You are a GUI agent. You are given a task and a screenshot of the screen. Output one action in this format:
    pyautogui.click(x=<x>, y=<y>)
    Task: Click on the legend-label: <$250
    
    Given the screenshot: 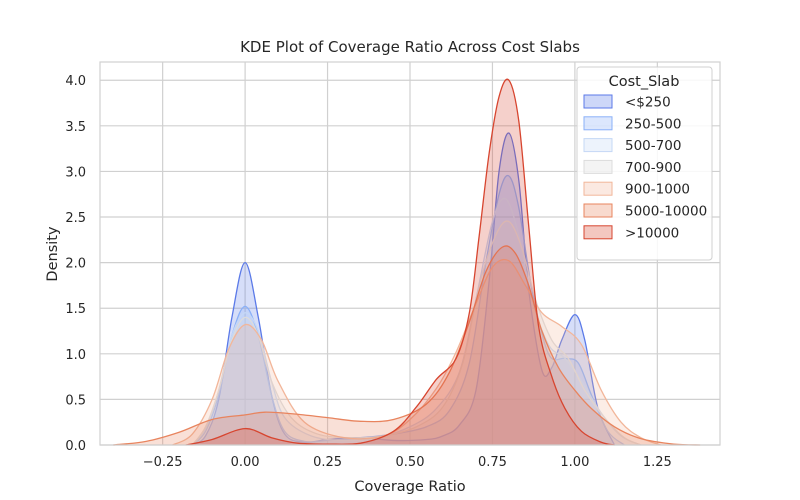 What is the action you would take?
    pyautogui.click(x=648, y=103)
    